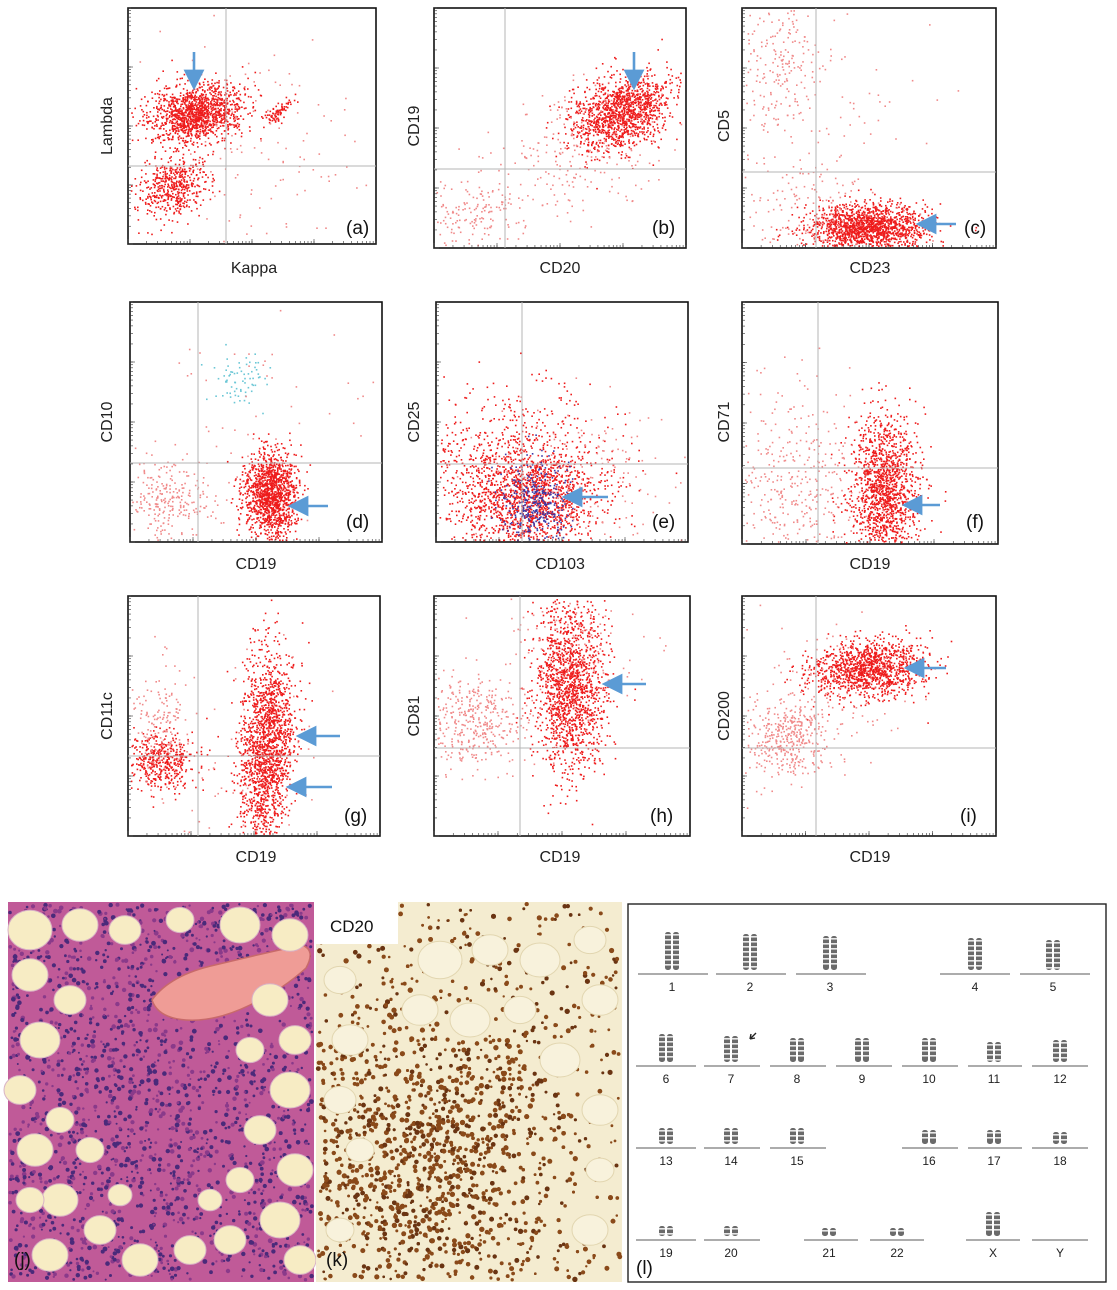 The height and width of the screenshot is (1290, 1117). I want to click on scatter-points, so click(249, 128).